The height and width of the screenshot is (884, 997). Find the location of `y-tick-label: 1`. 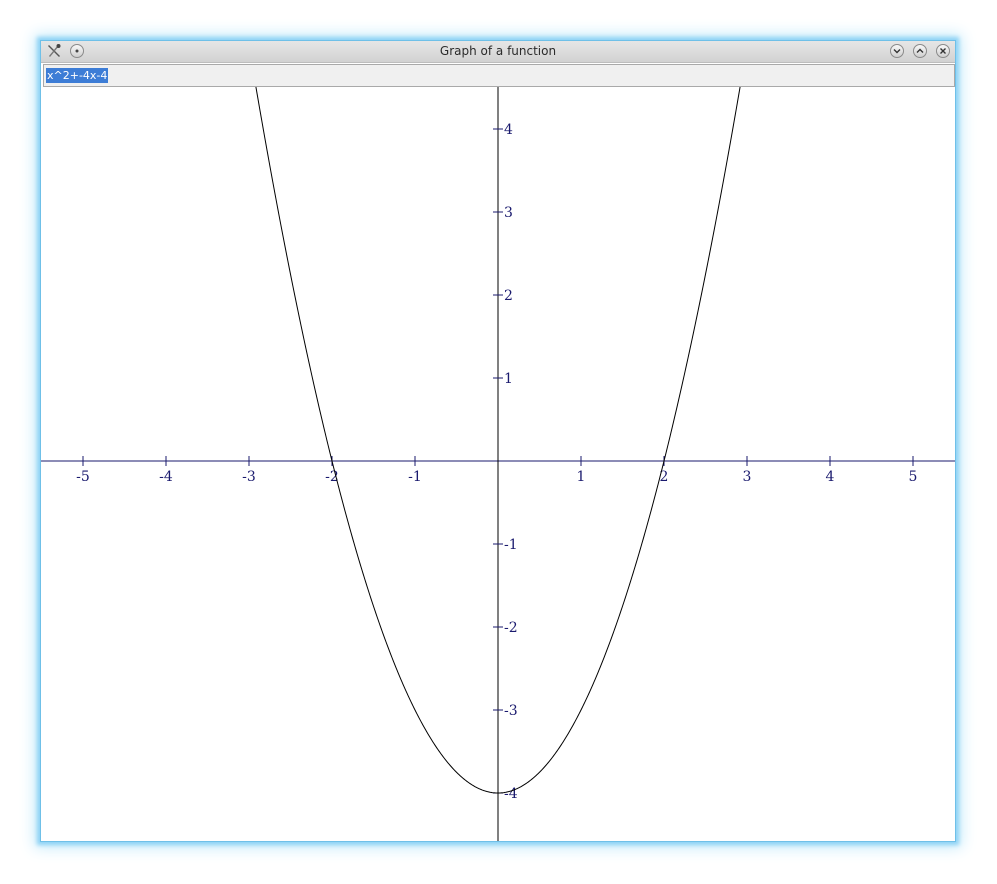

y-tick-label: 1 is located at coordinates (508, 379).